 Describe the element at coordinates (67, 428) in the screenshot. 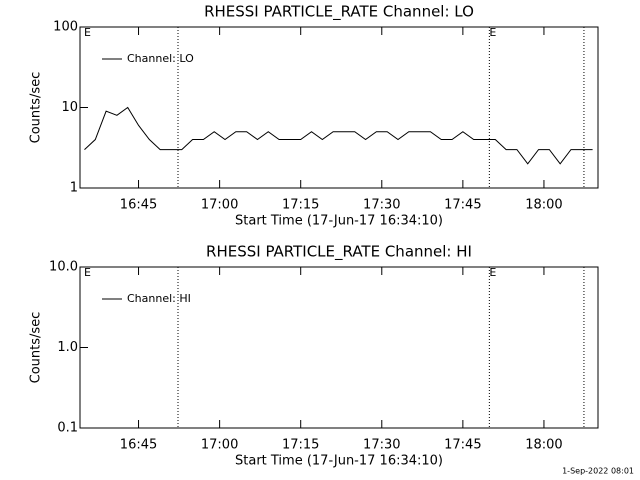

I see `y-tick-label: 0.1` at that location.